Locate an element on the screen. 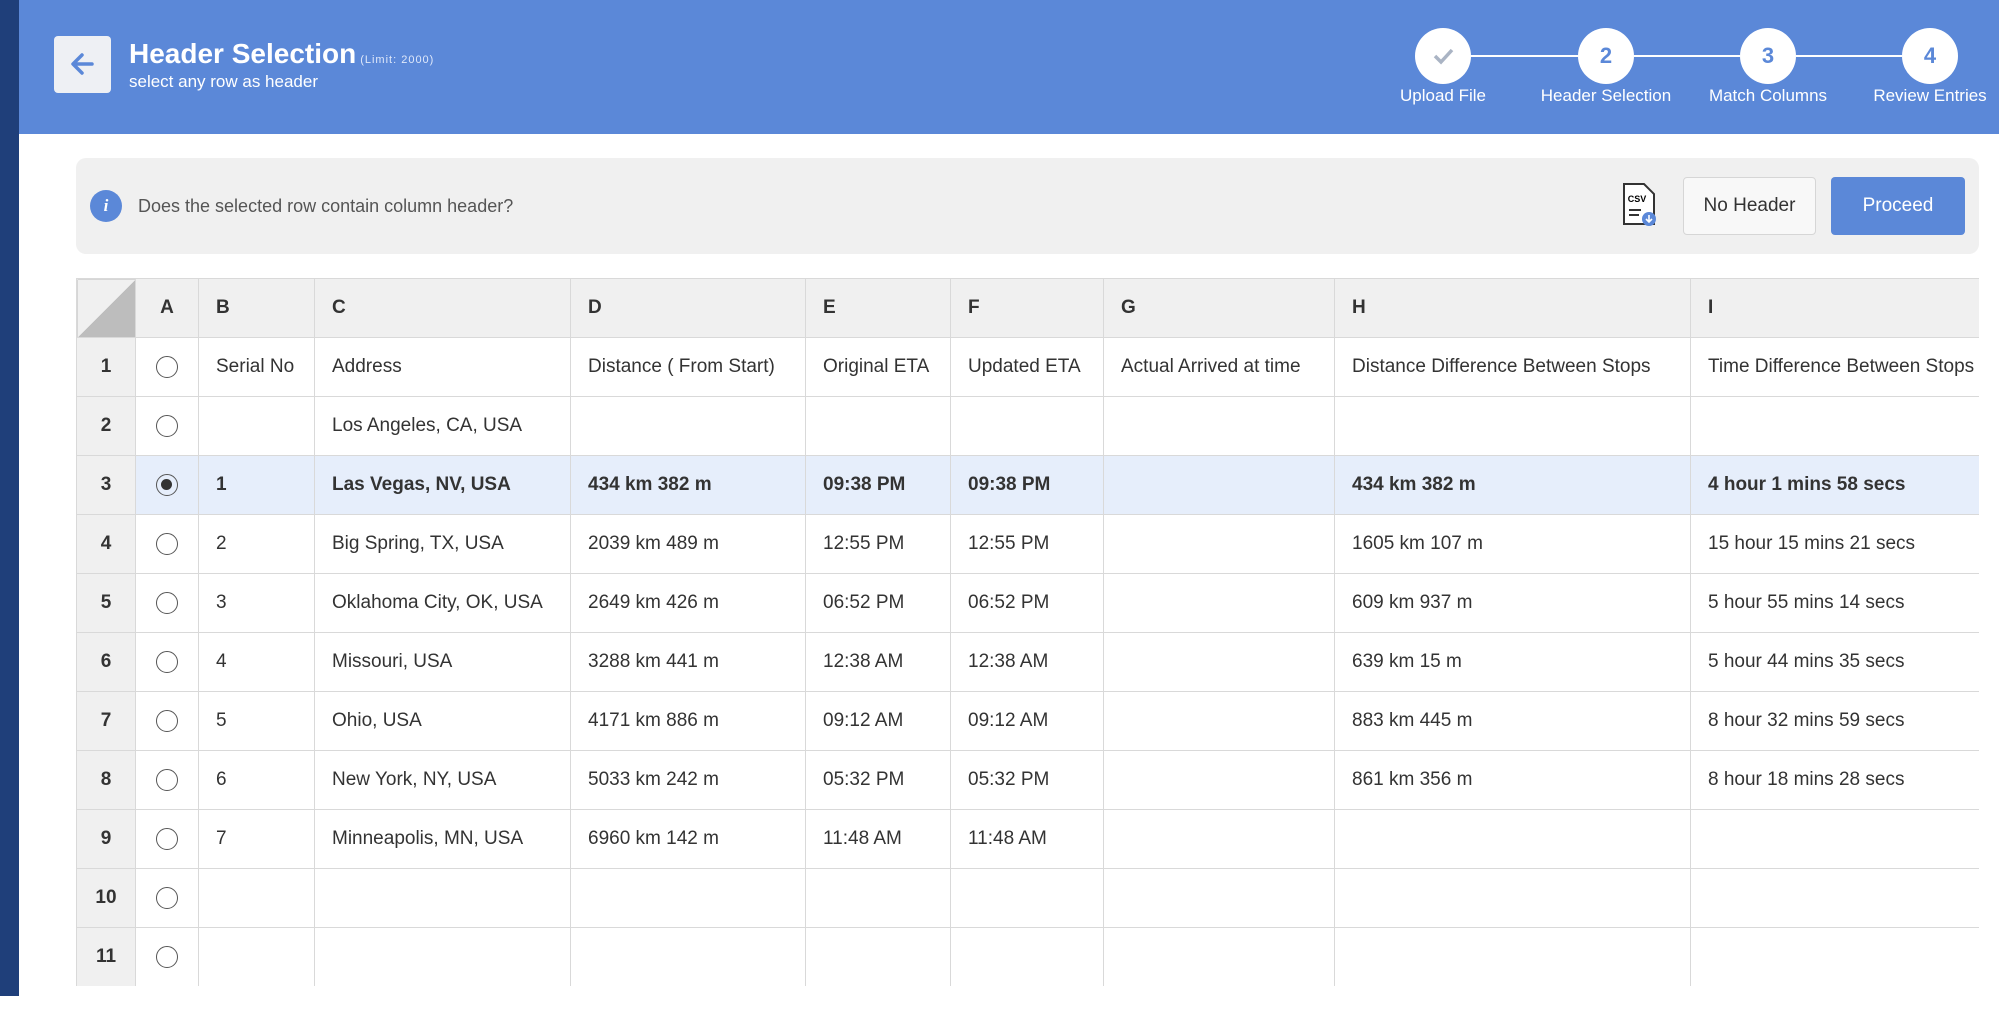 The image size is (1999, 1014). table-cell: 09:12 AM is located at coordinates (1027, 721).